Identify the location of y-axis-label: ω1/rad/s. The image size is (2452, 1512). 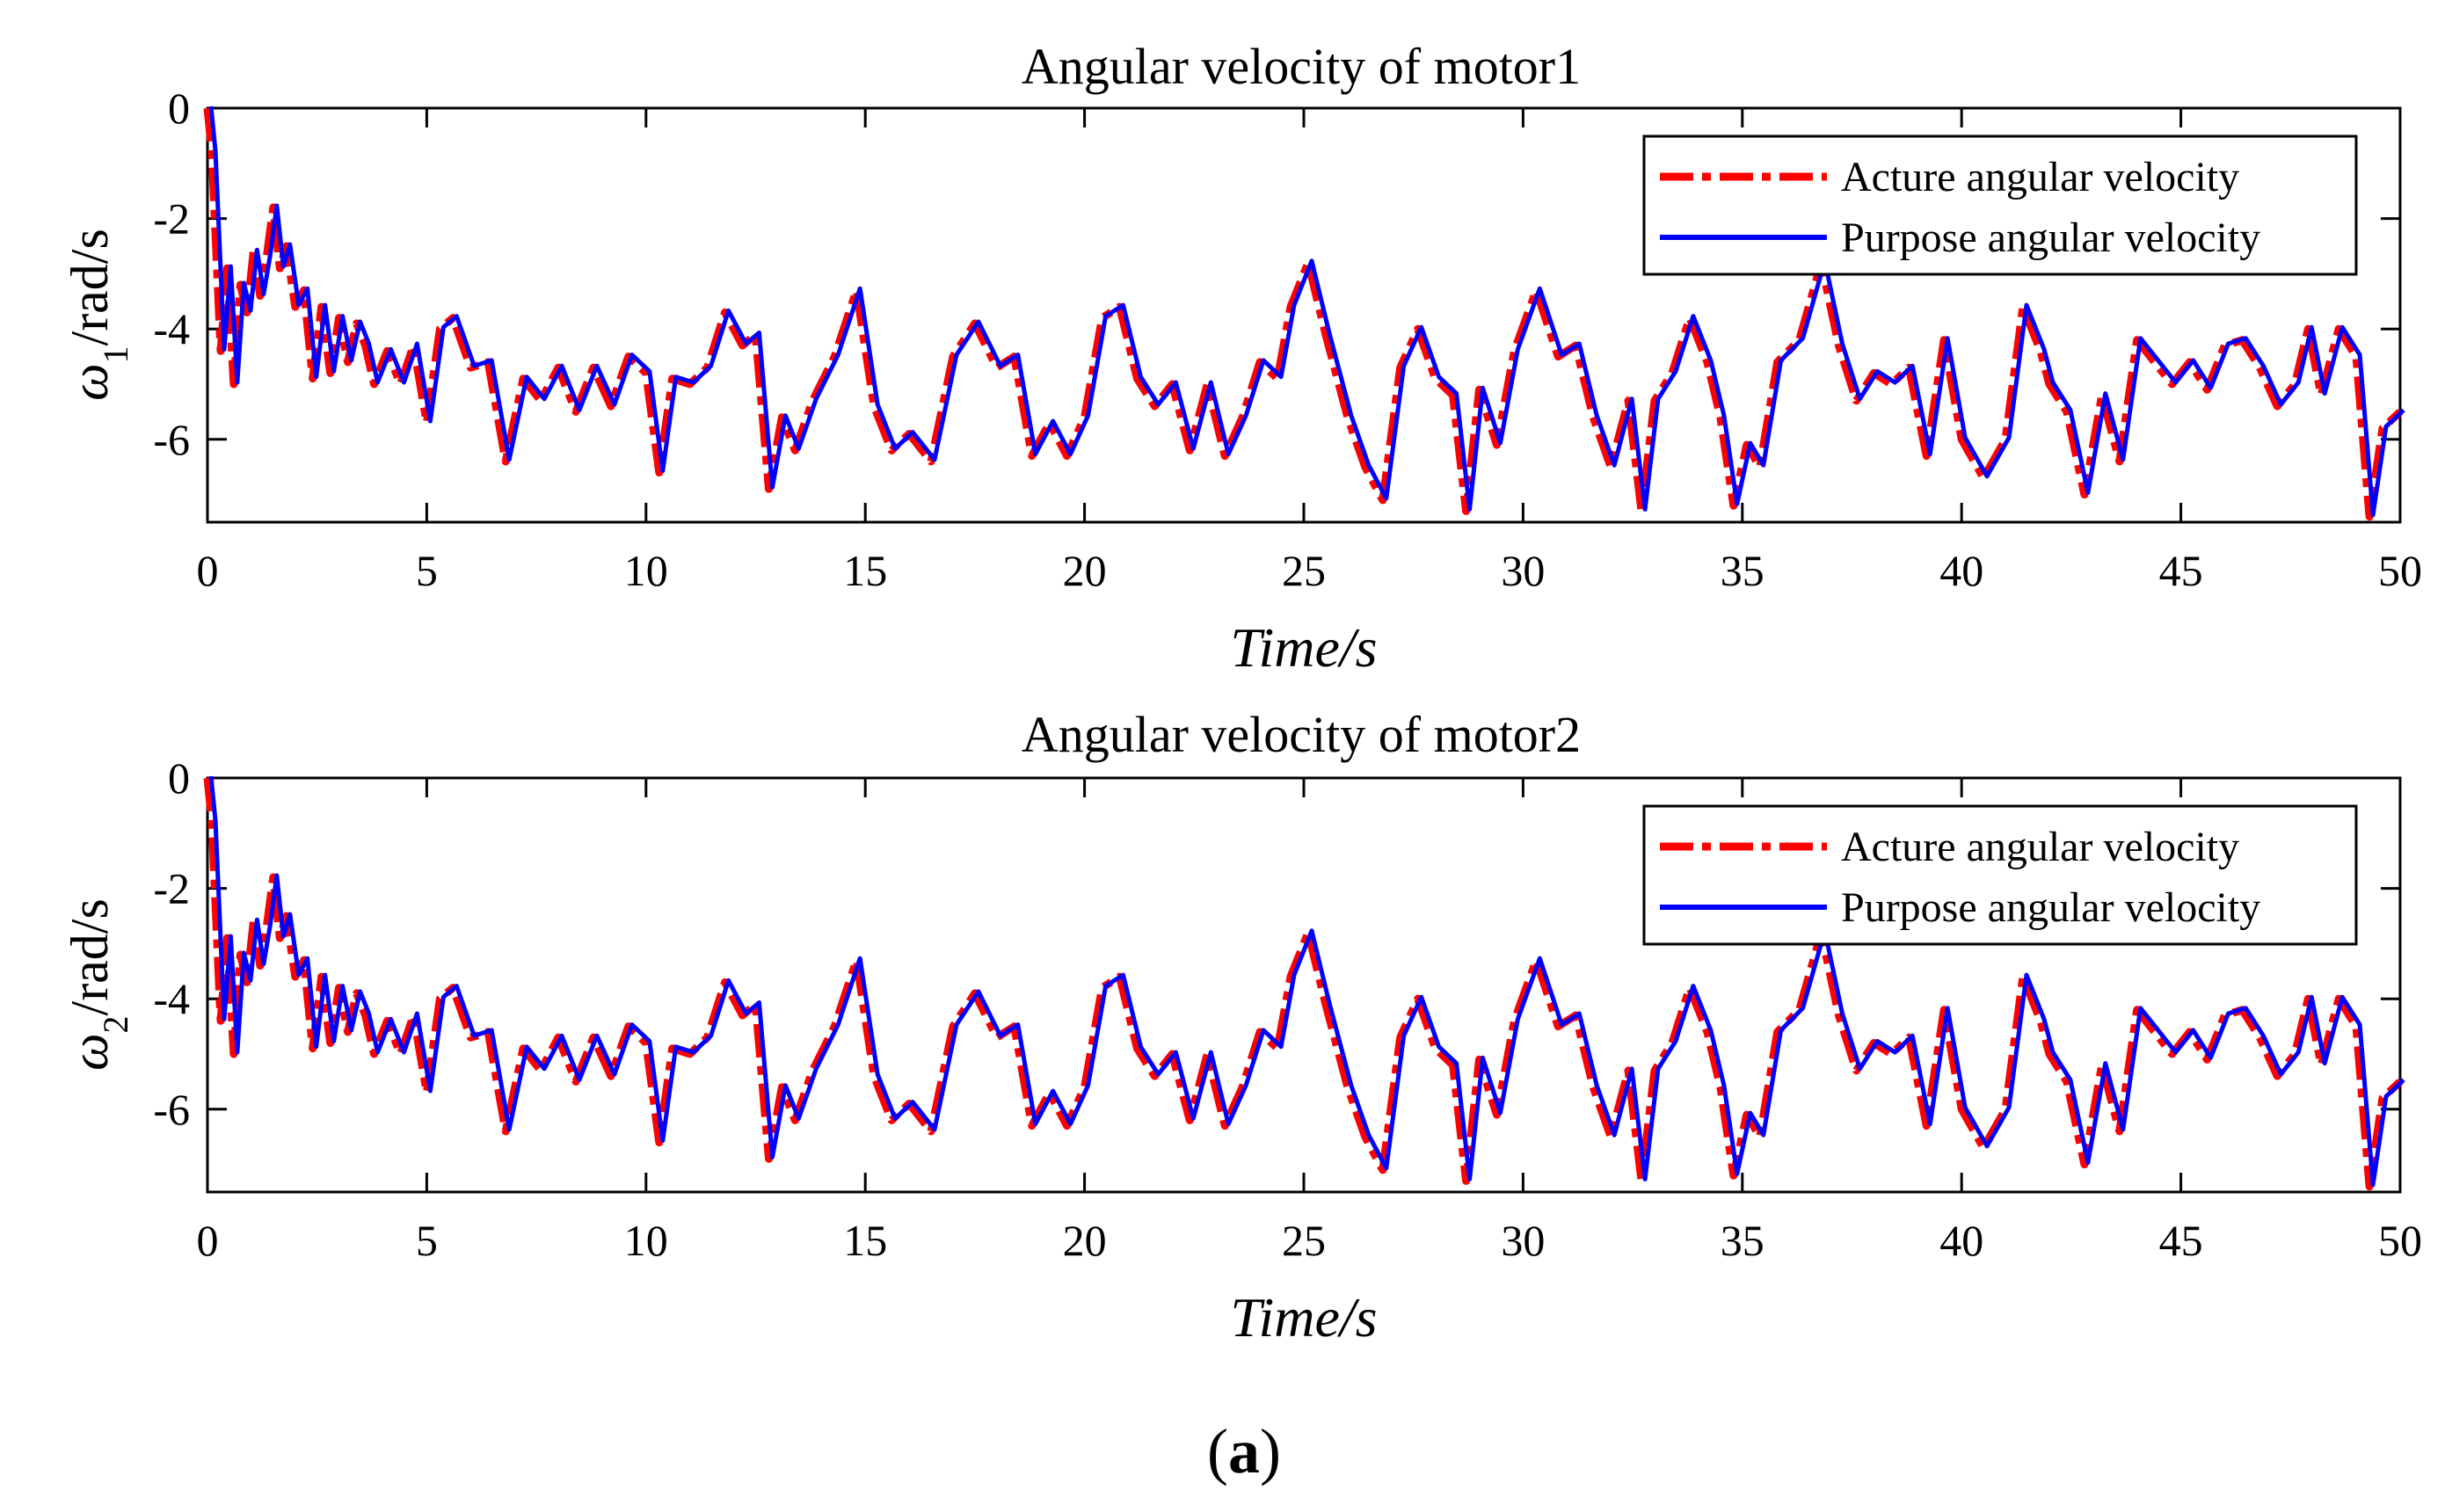
(98, 315).